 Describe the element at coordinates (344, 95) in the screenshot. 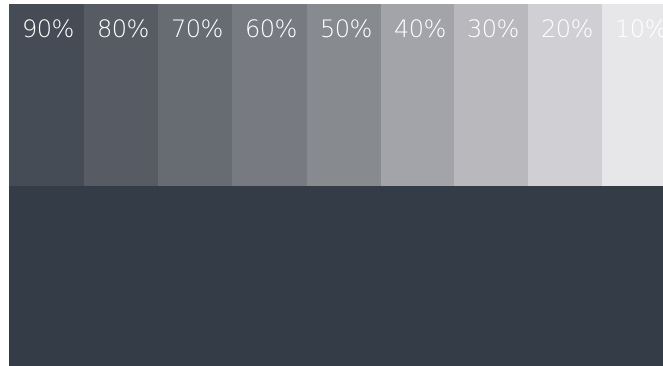

I see `swatch-50: 50%` at that location.